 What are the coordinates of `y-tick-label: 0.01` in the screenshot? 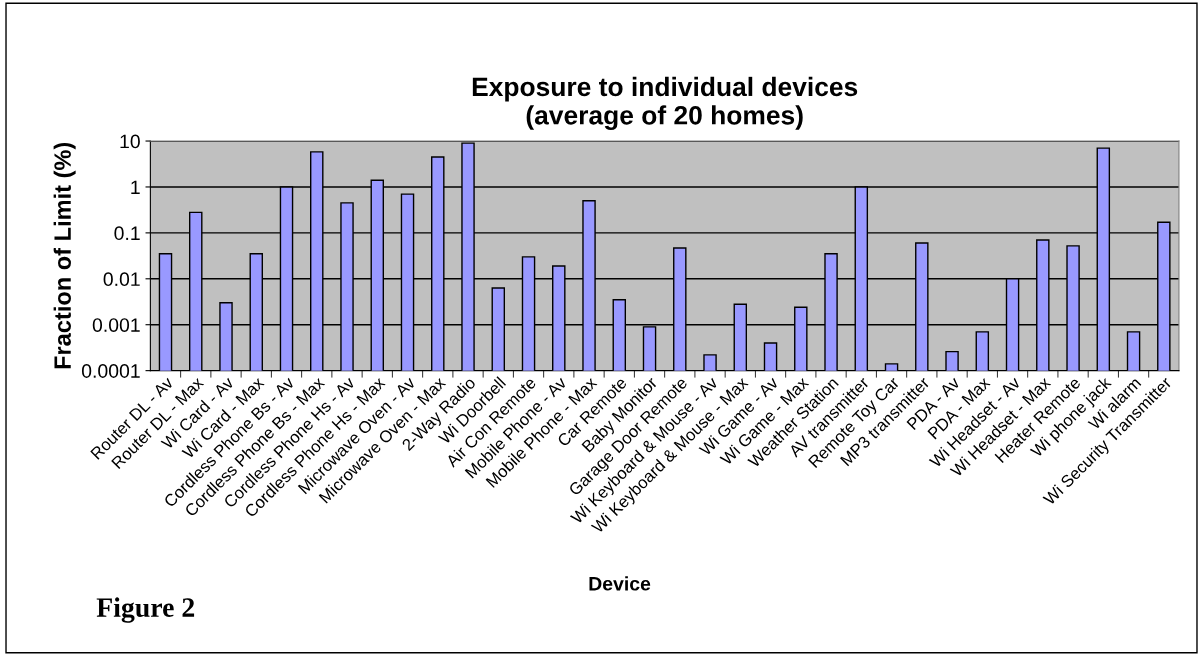 It's located at (121, 279).